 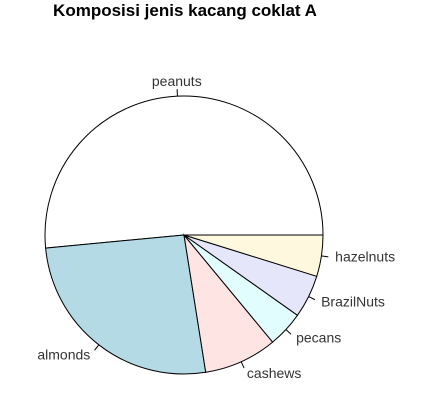 What do you see at coordinates (288, 332) in the screenshot?
I see `label-tick-pecans` at bounding box center [288, 332].